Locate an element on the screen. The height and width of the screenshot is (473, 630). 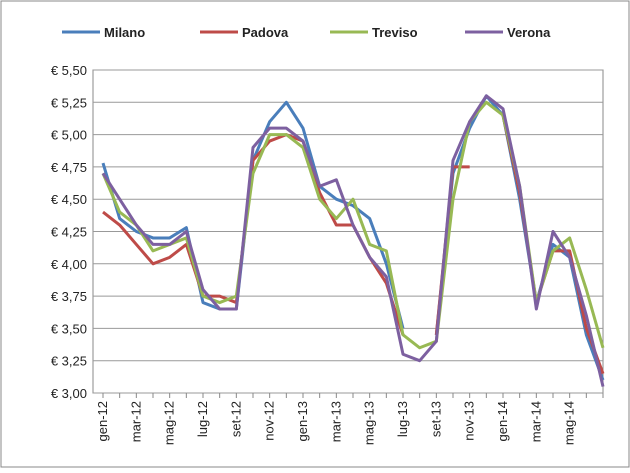
x-tick-label: gen-12 is located at coordinates (102, 421).